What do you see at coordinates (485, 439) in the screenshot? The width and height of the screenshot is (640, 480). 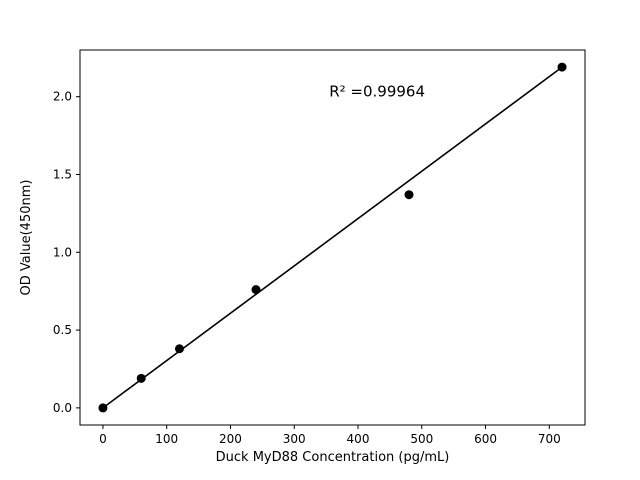 I see `x-tick-label: 600` at bounding box center [485, 439].